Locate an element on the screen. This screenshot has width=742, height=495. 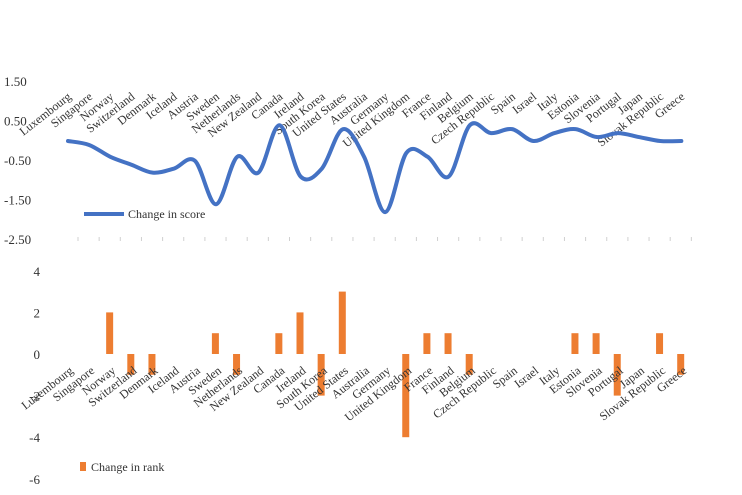
y-tick-label: 4 is located at coordinates (37, 271).